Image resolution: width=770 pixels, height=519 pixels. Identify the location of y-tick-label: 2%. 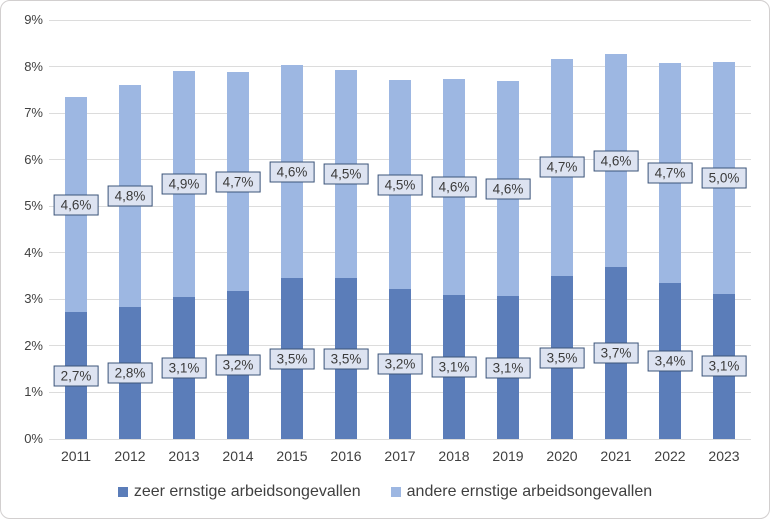
(33, 345).